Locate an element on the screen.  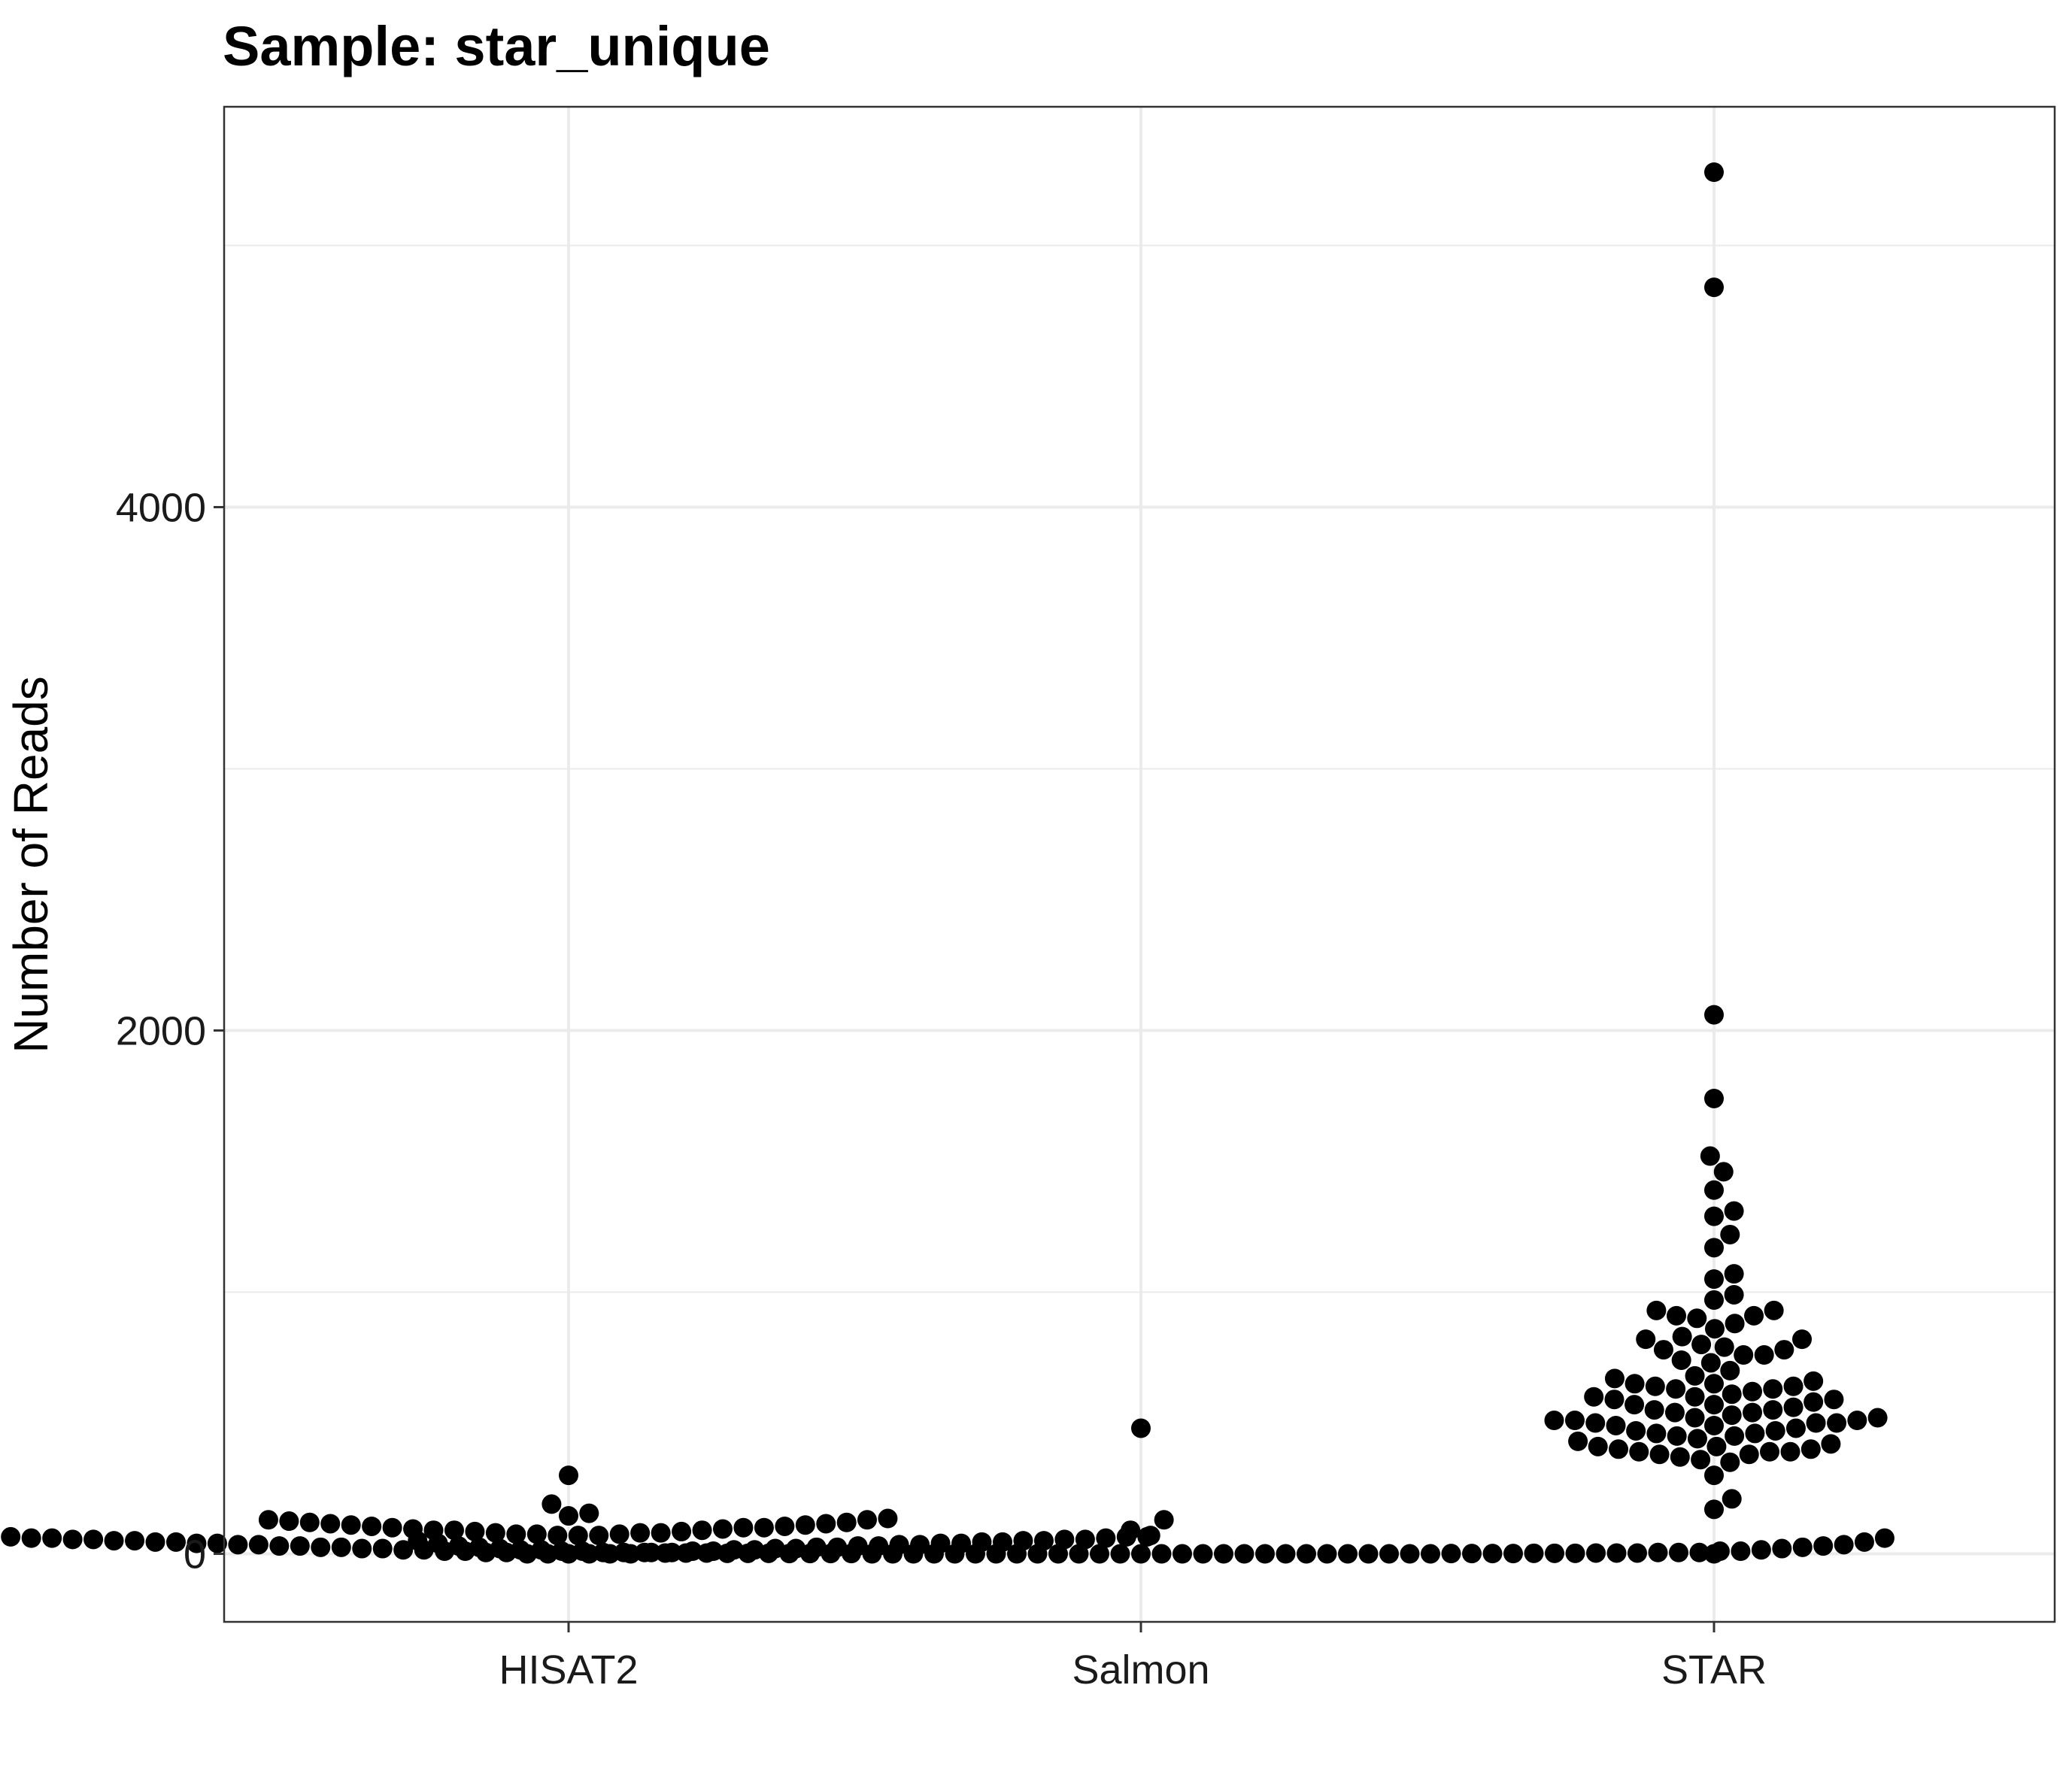
y-axis-label: Number of Reads is located at coordinates (31, 865).